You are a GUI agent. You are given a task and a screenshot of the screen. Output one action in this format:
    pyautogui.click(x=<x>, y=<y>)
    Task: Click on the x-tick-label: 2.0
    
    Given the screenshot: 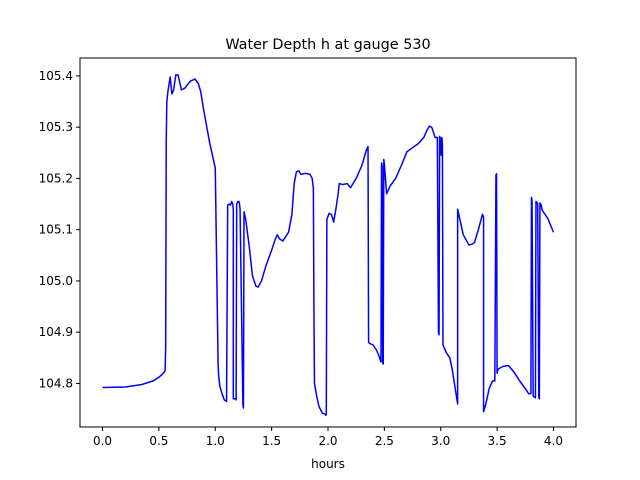 What is the action you would take?
    pyautogui.click(x=327, y=441)
    